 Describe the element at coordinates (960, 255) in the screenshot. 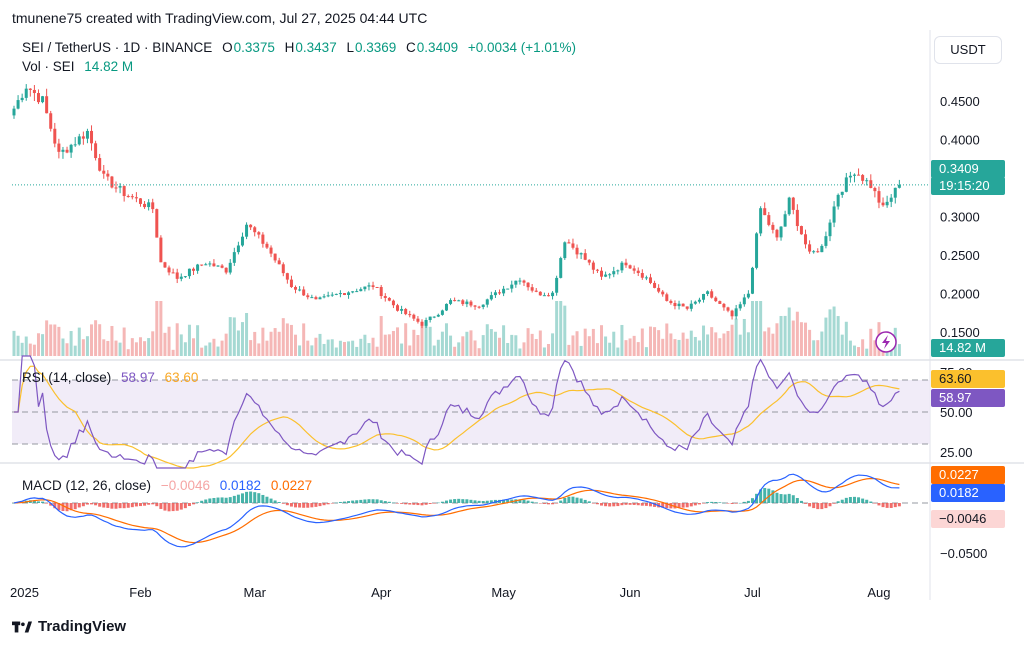

I see `price-tick-4: 0.2500` at that location.